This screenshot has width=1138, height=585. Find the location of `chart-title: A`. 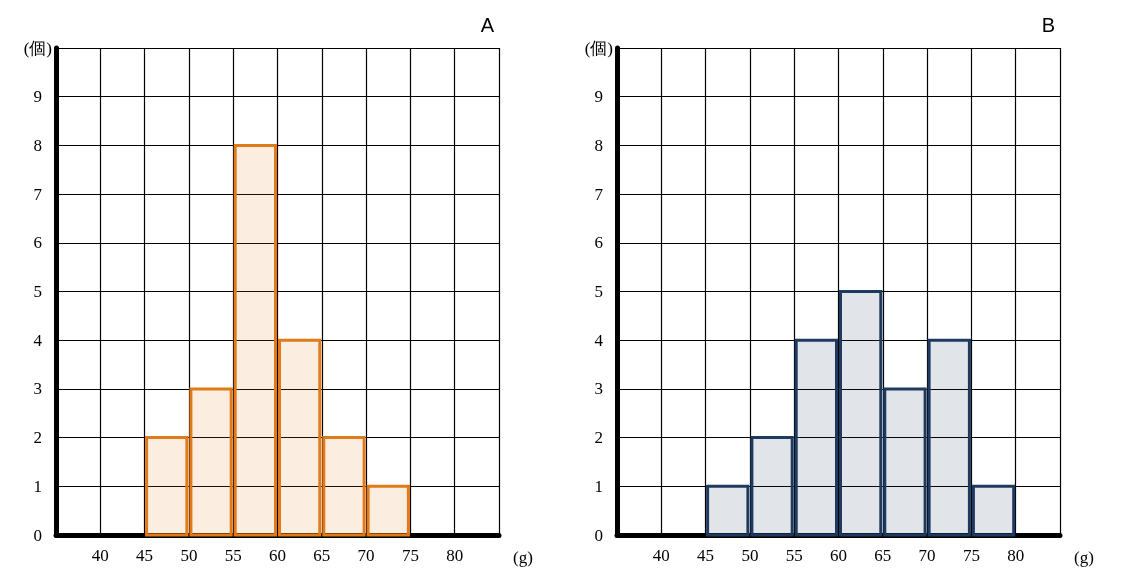

chart-title: A is located at coordinates (487, 25).